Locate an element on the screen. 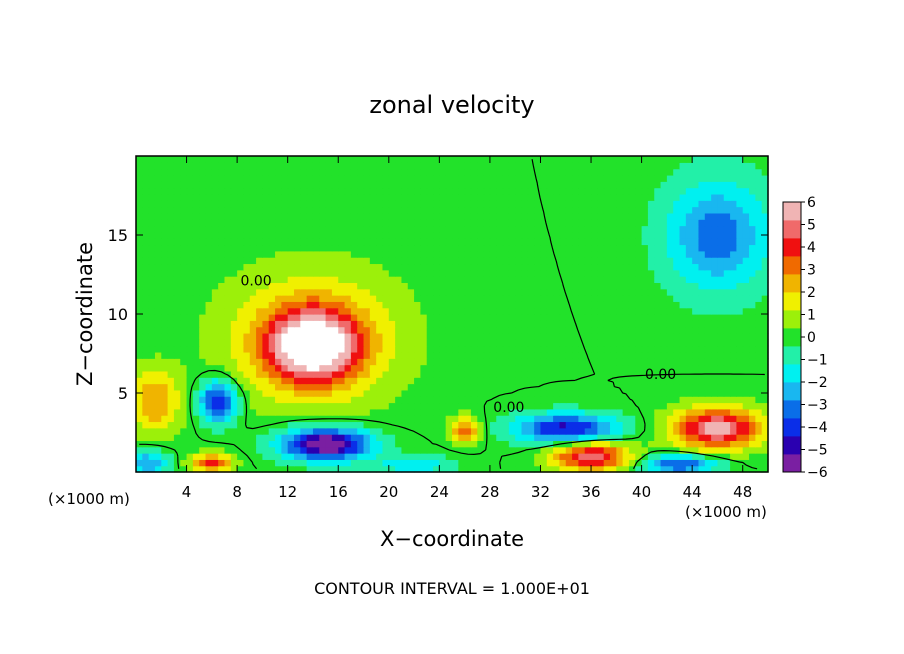 The width and height of the screenshot is (904, 654). chart-title: zonal velocity is located at coordinates (451, 105).